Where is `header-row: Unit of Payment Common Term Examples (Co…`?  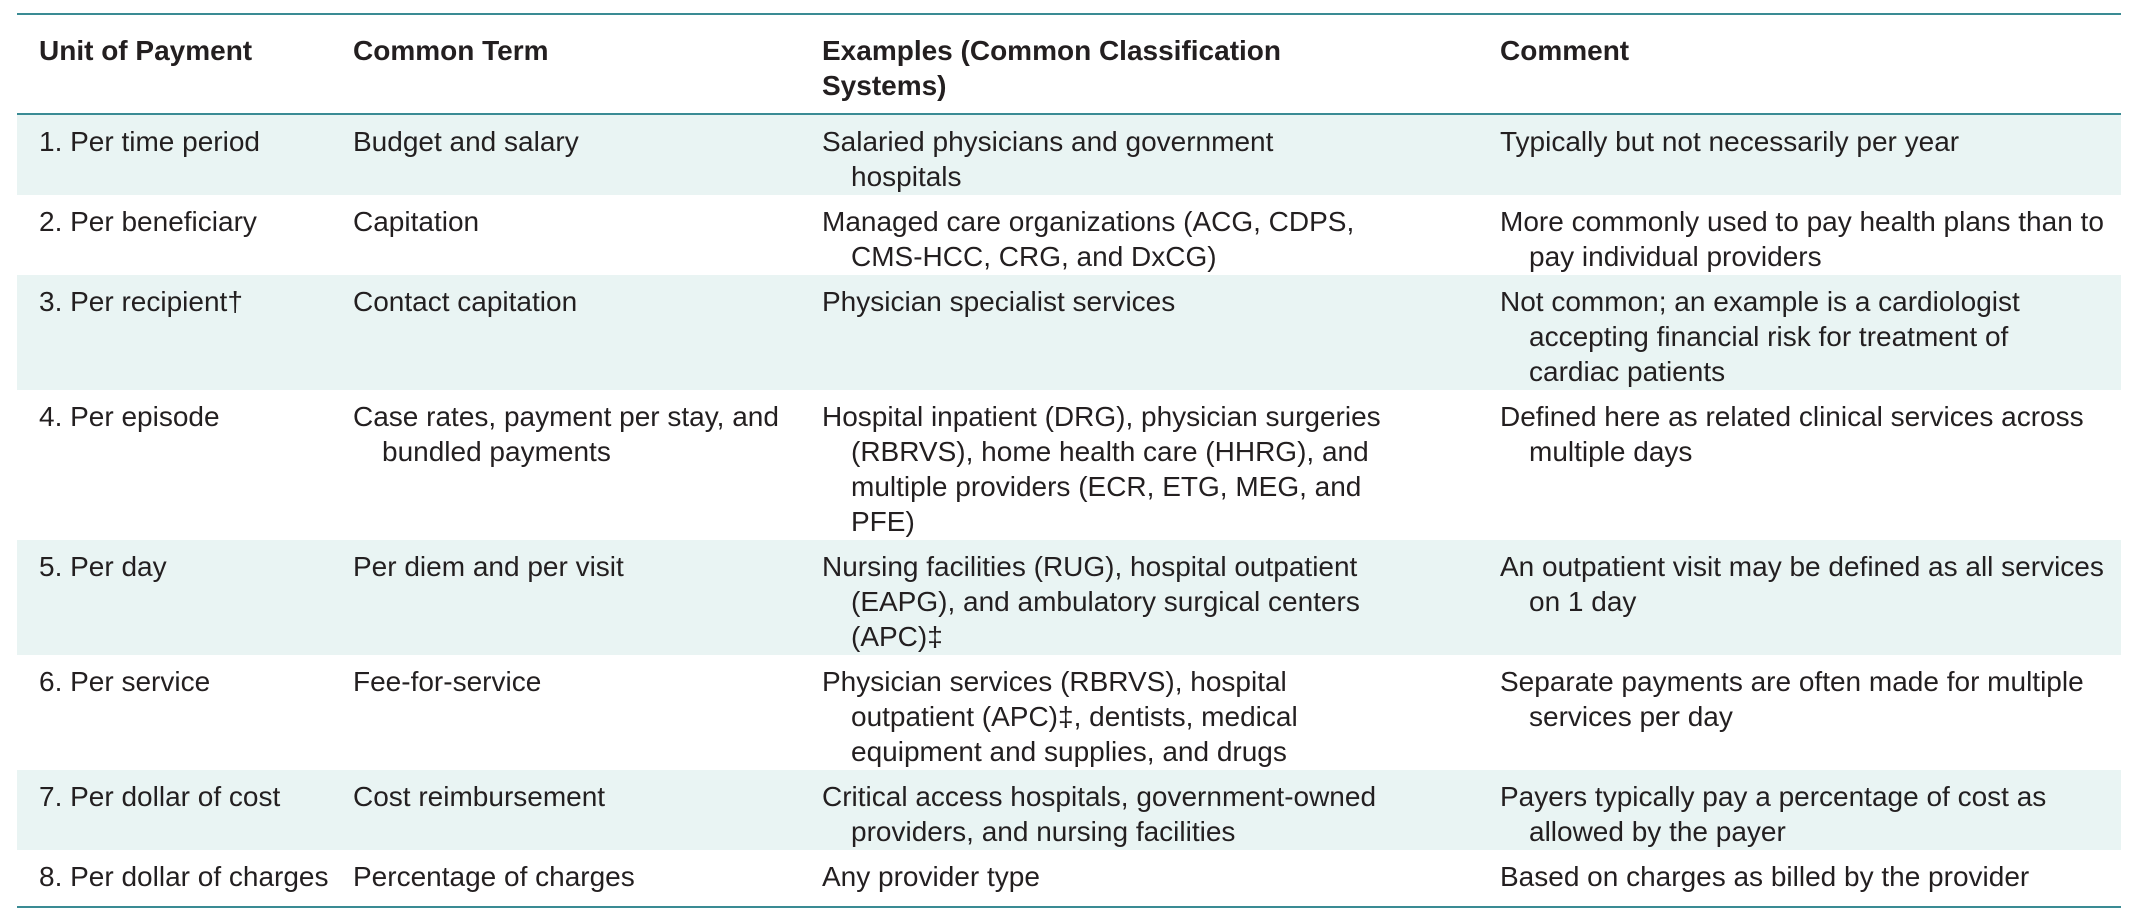
header-row: Unit of Payment Common Term Examples (Co… is located at coordinates (1069, 64).